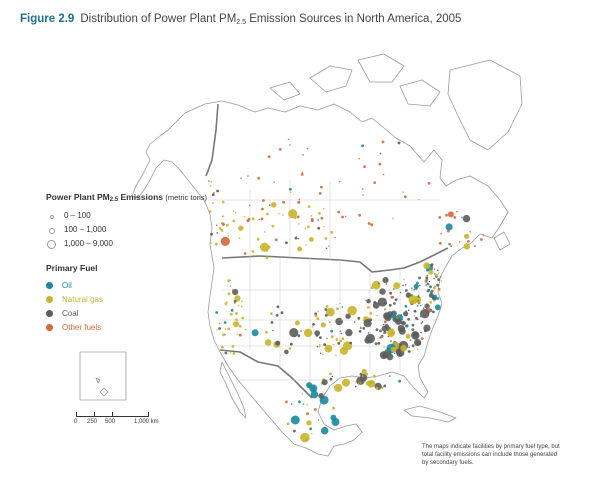  I want to click on size-symbol-small, so click(52, 217).